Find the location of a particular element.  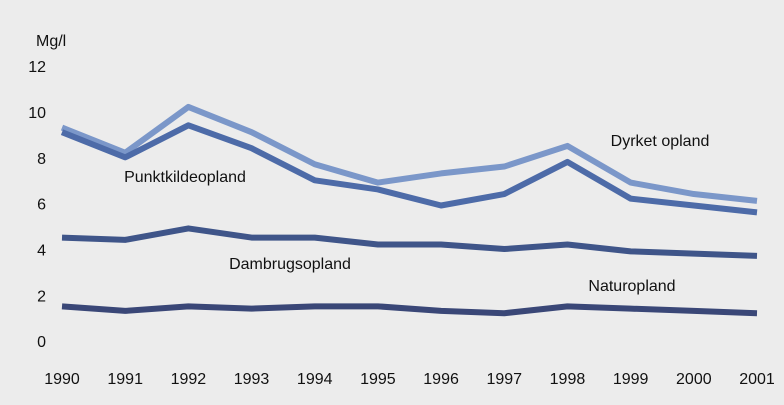

x-tick-label: 1992 is located at coordinates (189, 379).